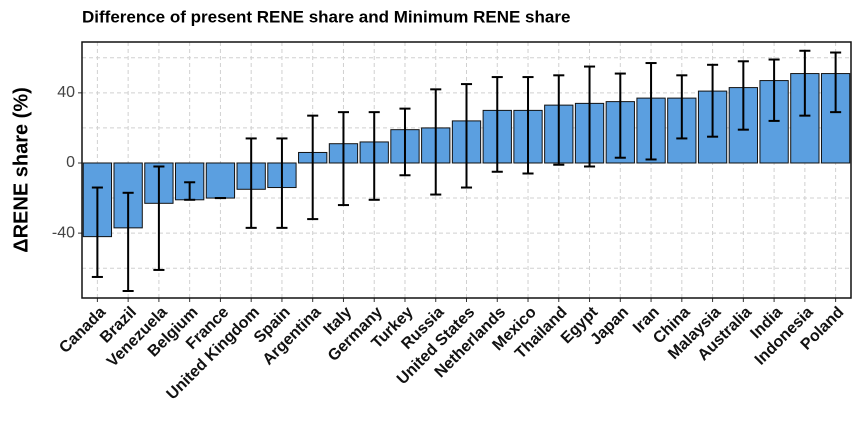 This screenshot has width=852, height=442. Describe the element at coordinates (21, 170) in the screenshot. I see `y-axis-label: ΔRENE share (%)` at that location.